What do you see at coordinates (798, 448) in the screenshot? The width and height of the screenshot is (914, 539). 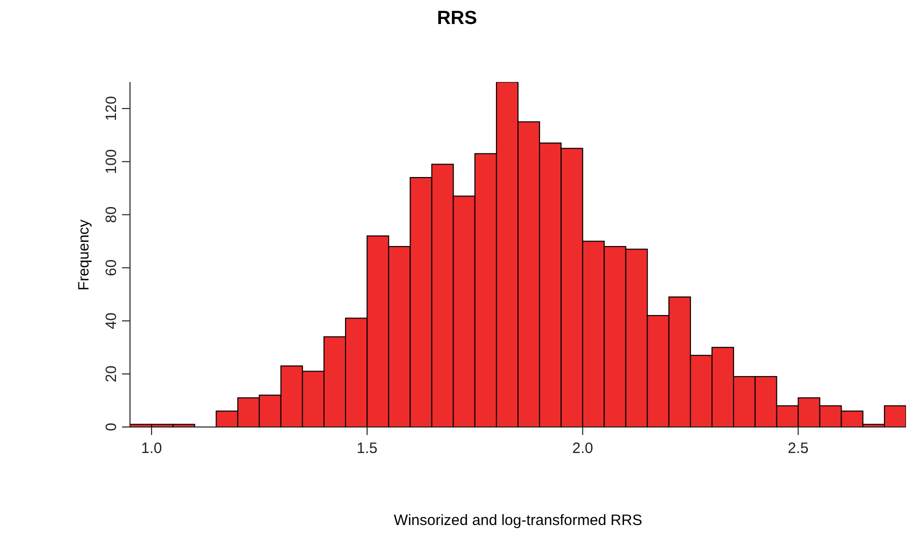 I see `x-tick-label: 2.5` at bounding box center [798, 448].